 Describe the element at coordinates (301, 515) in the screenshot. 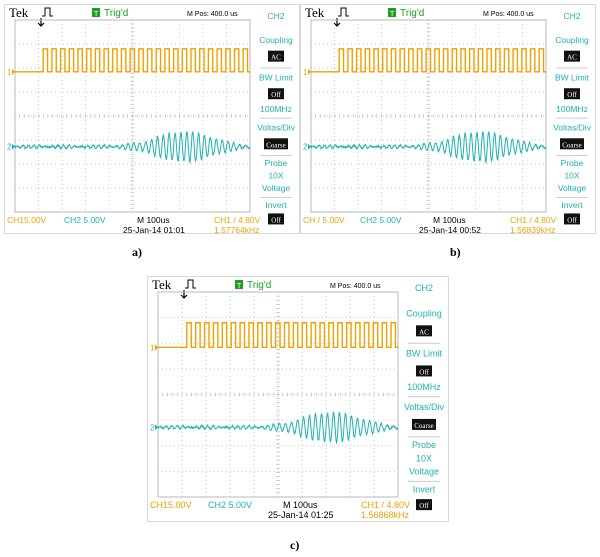

I see `datetime: 25-Jan-14 01:25` at that location.